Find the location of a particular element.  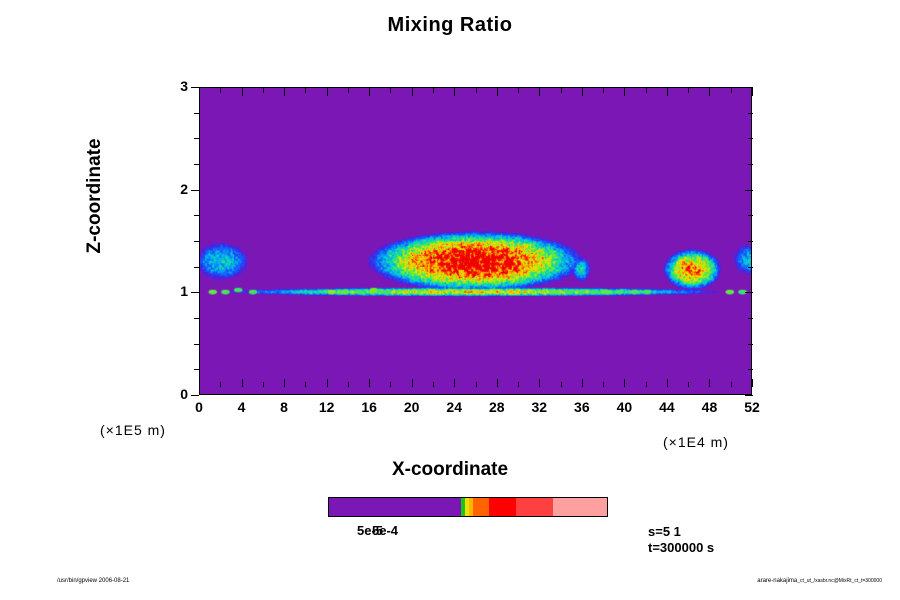

x-axis-tick-label: 32 is located at coordinates (539, 407).